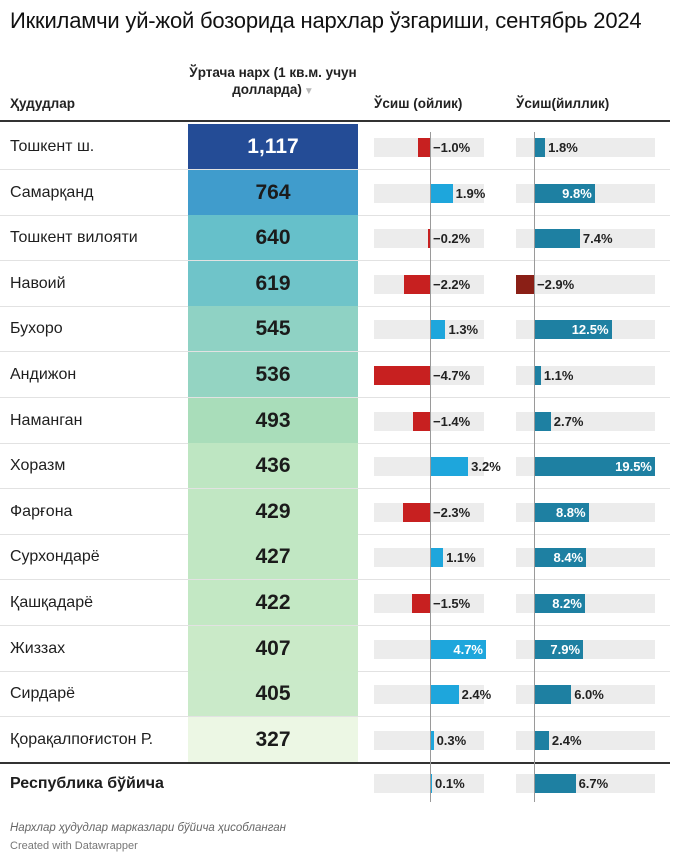 The height and width of the screenshot is (863, 680). I want to click on yearly-track: 7.9%, so click(585, 649).